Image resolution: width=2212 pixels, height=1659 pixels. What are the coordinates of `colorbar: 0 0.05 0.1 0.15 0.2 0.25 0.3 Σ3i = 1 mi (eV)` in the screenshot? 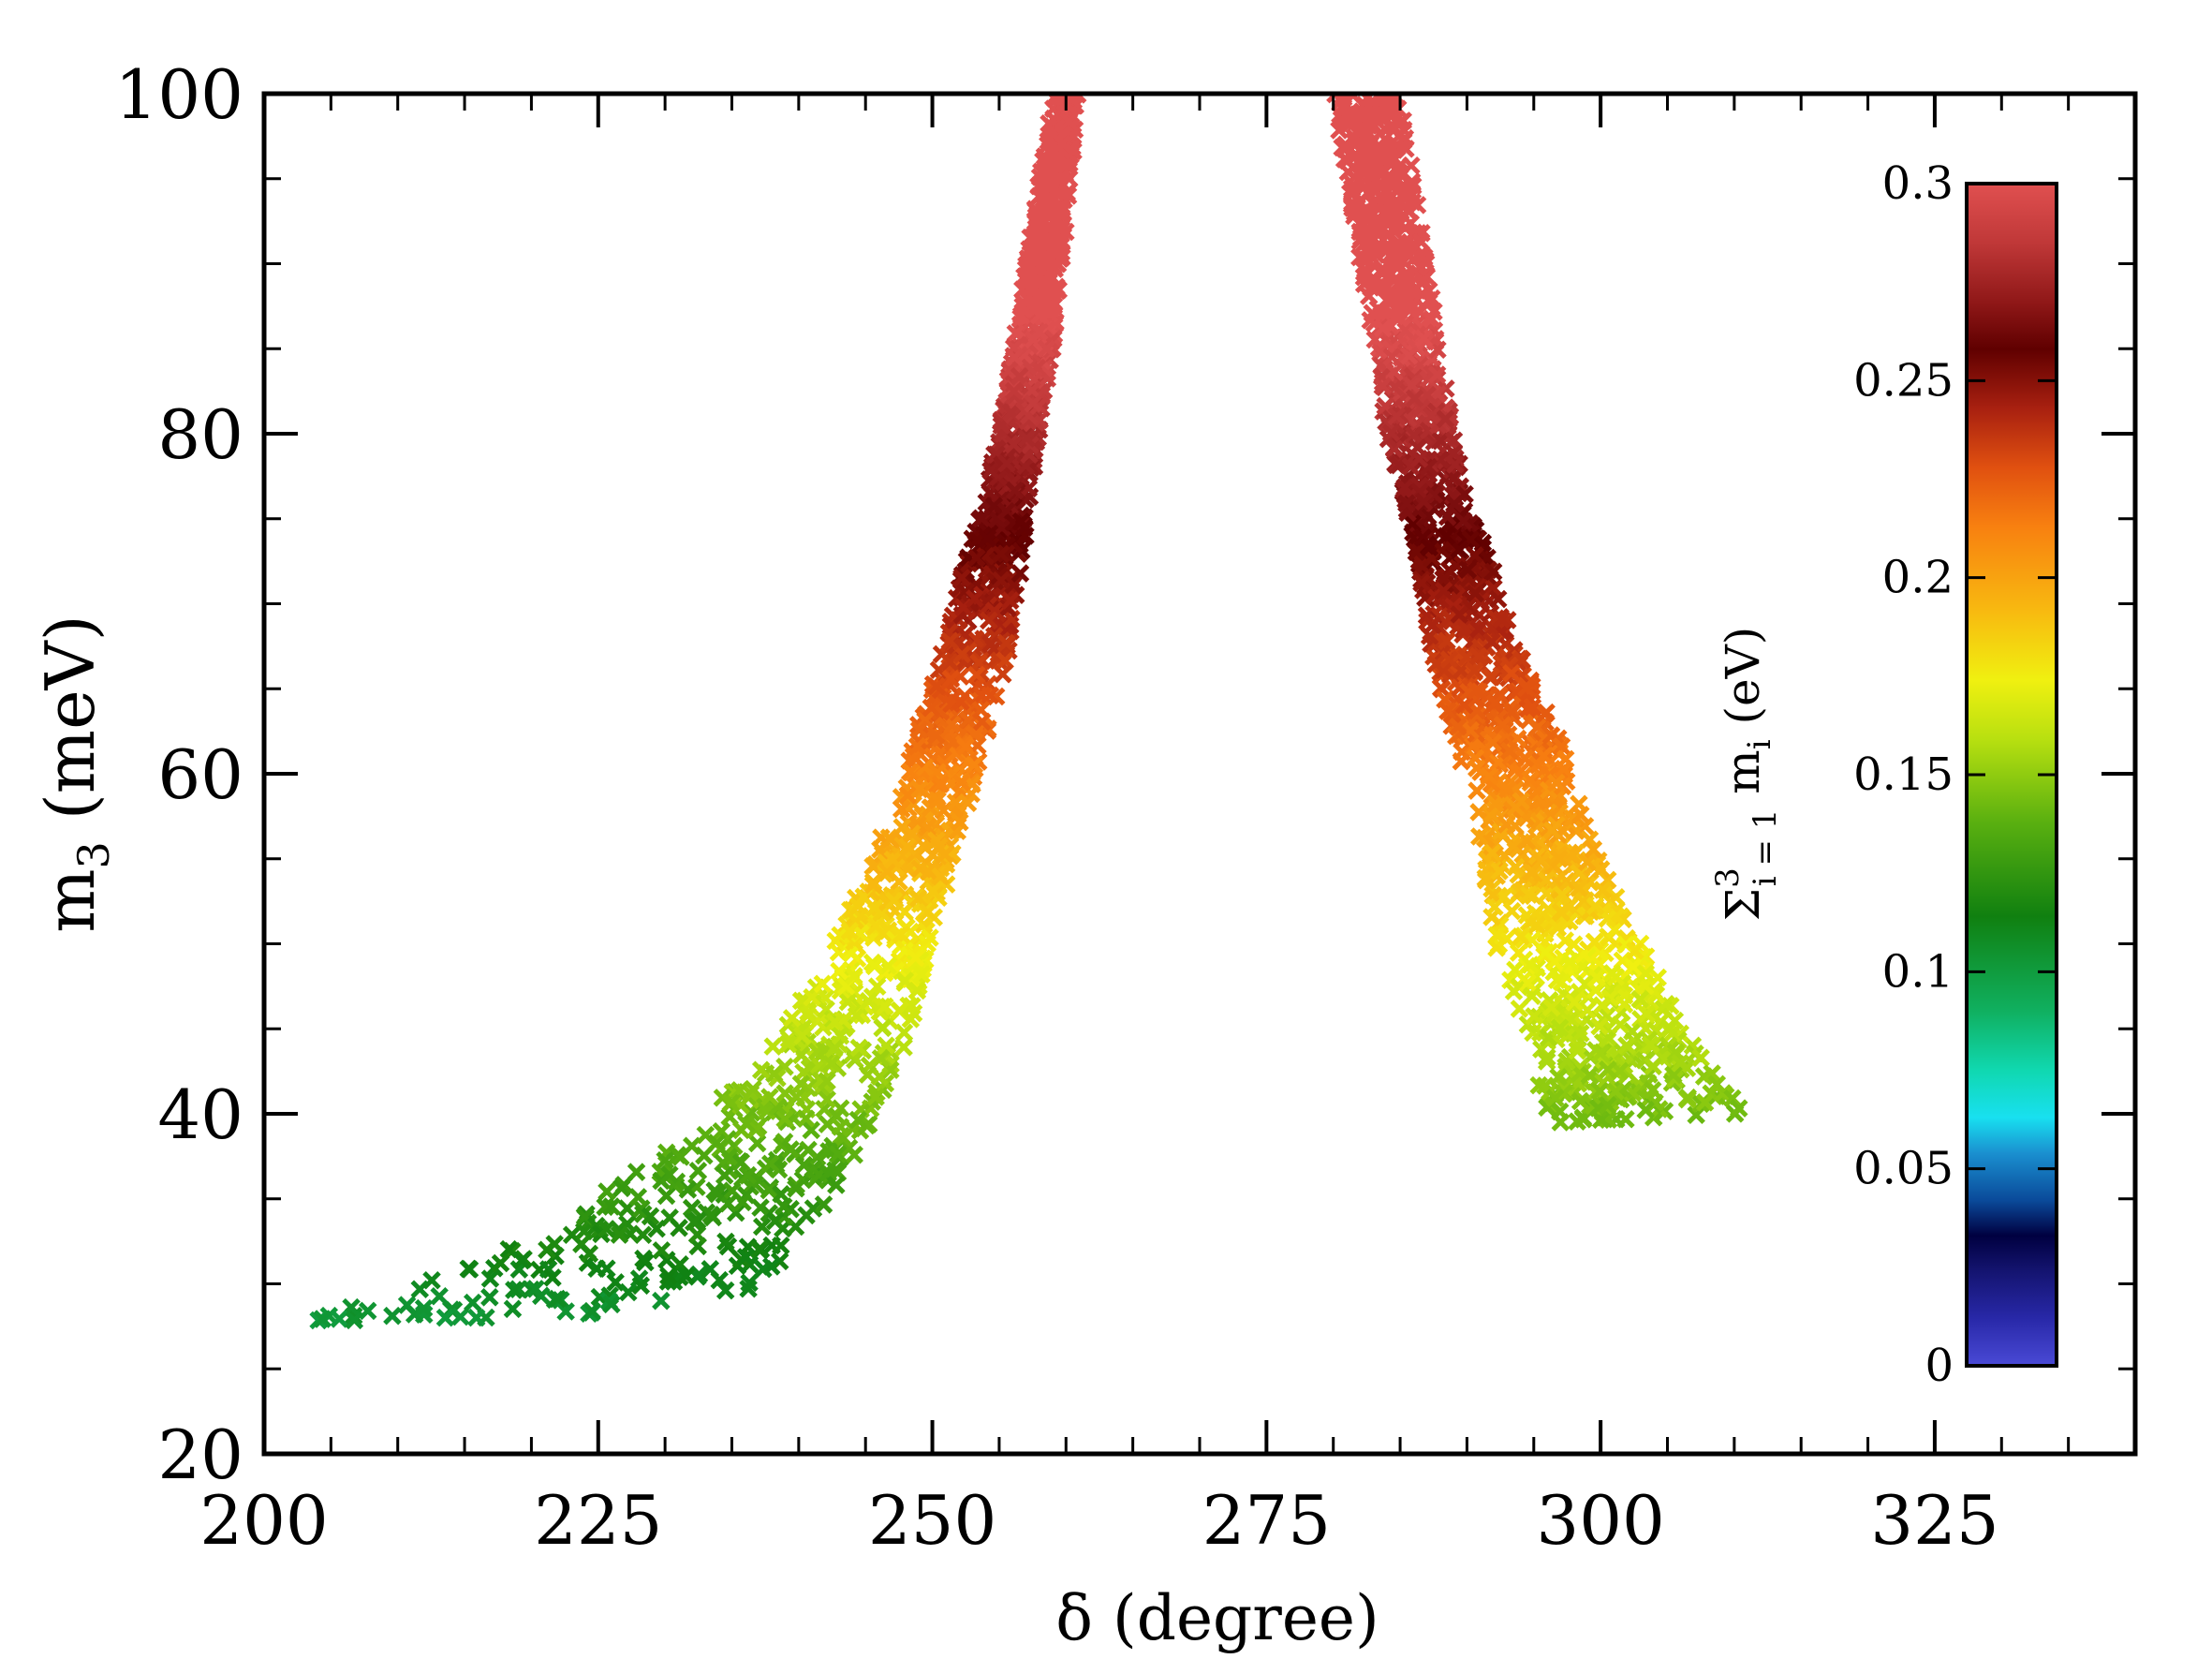 It's located at (1884, 775).